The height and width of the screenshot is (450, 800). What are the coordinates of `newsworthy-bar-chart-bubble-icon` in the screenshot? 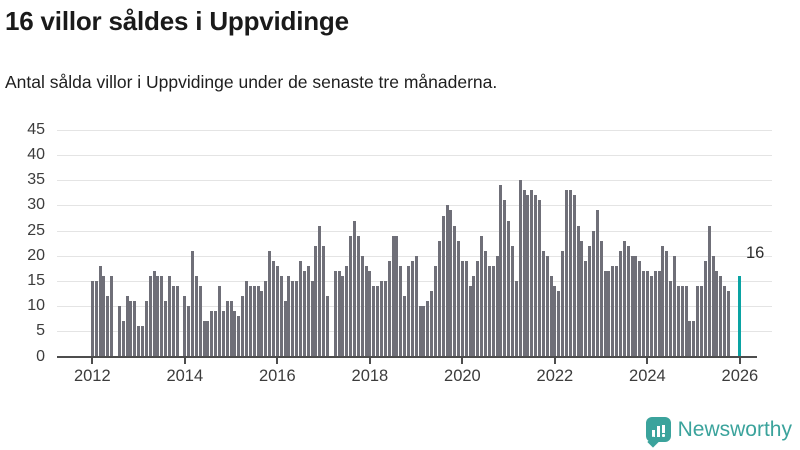 It's located at (658, 432).